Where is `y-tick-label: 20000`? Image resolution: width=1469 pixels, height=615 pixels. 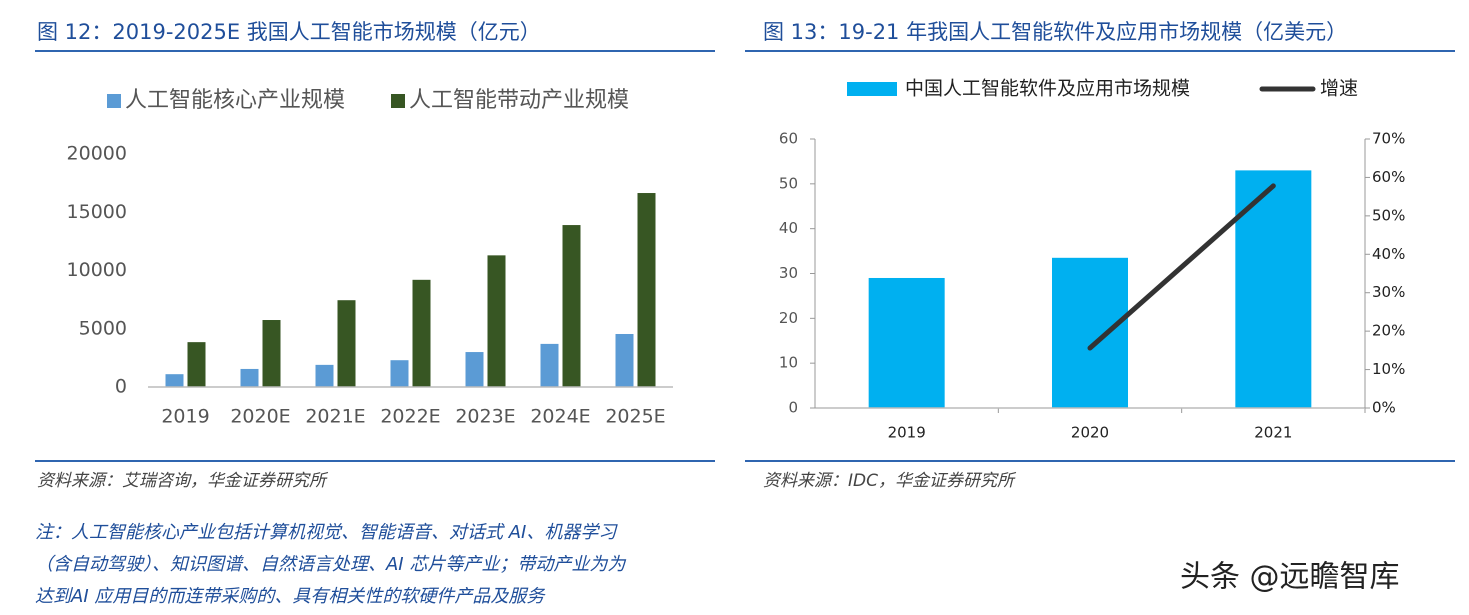
y-tick-label: 20000 is located at coordinates (97, 154).